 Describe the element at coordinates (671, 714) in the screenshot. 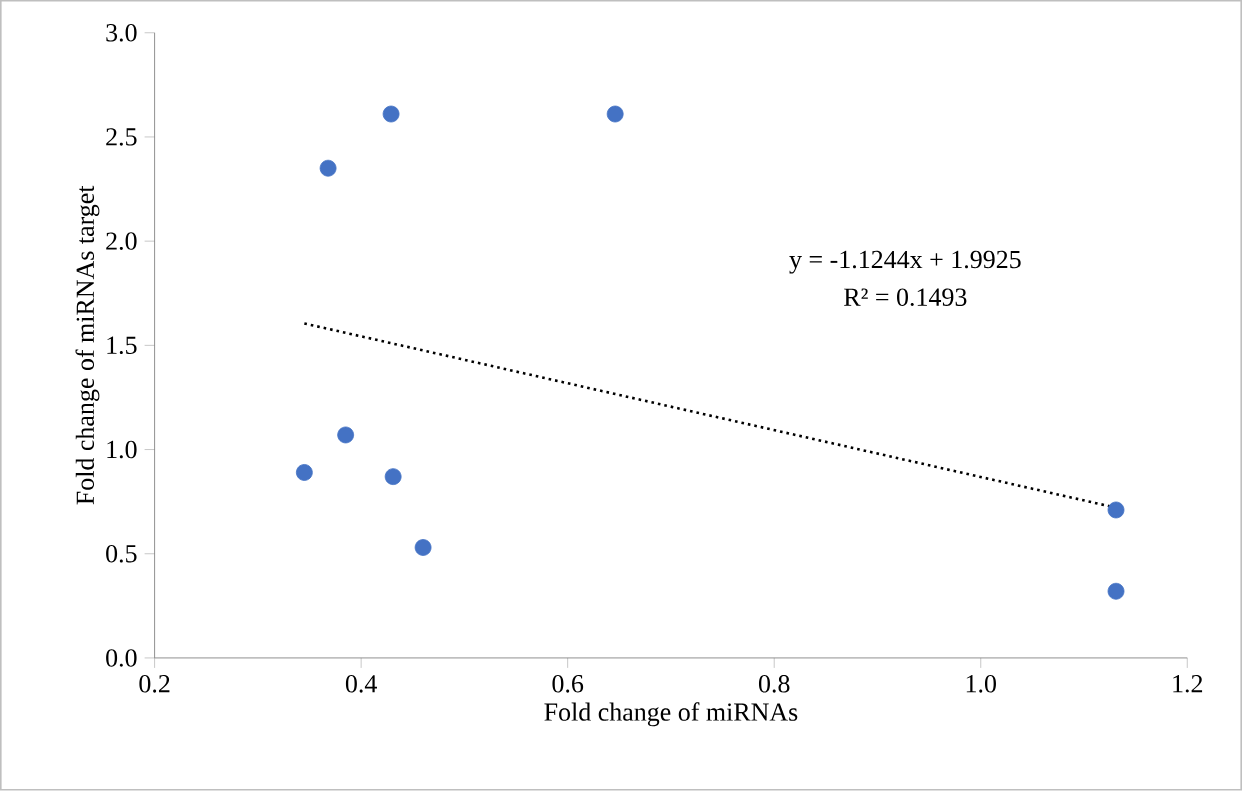

I see `x-axis-title: Fold change of miRNAs` at that location.